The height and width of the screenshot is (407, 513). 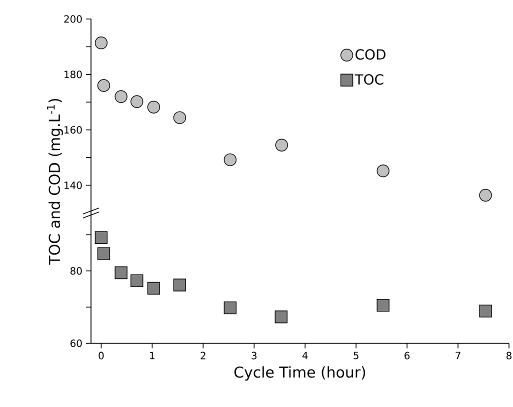 What do you see at coordinates (152, 356) in the screenshot?
I see `x-tick-label: 1` at bounding box center [152, 356].